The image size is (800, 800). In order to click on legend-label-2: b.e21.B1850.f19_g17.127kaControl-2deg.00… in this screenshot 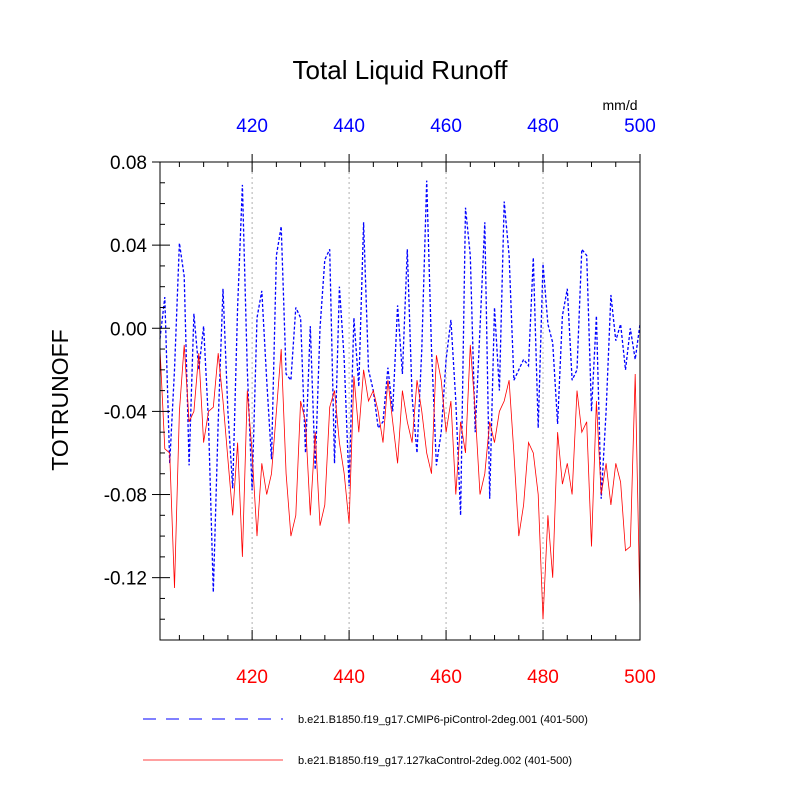, I will do `click(435, 761)`.